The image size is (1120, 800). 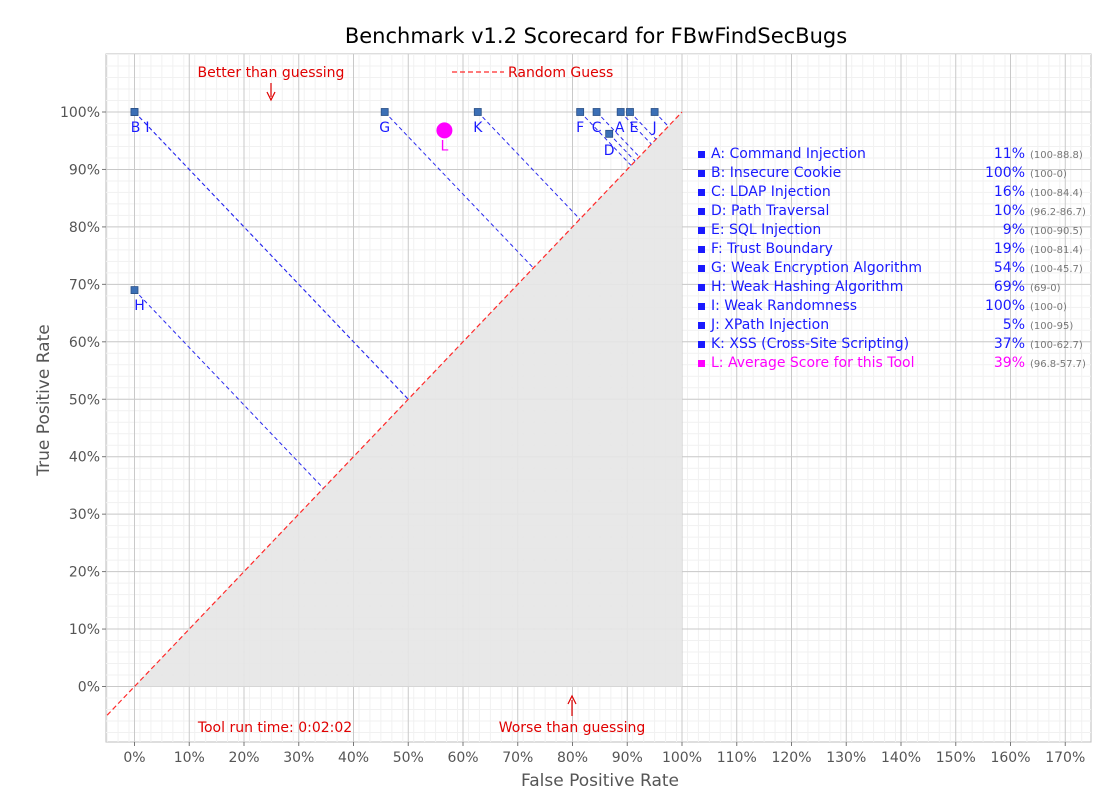 What do you see at coordinates (1009, 192) in the screenshot?
I see `legend-score: 16%` at bounding box center [1009, 192].